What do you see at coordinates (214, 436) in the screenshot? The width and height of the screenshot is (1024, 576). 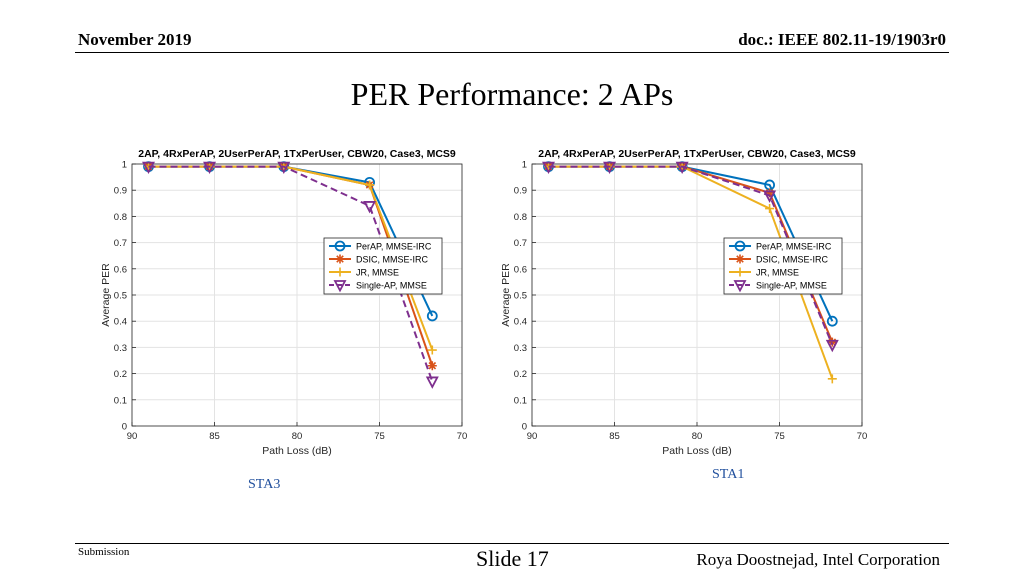 I see `chart0-xtick-label-1: 85` at bounding box center [214, 436].